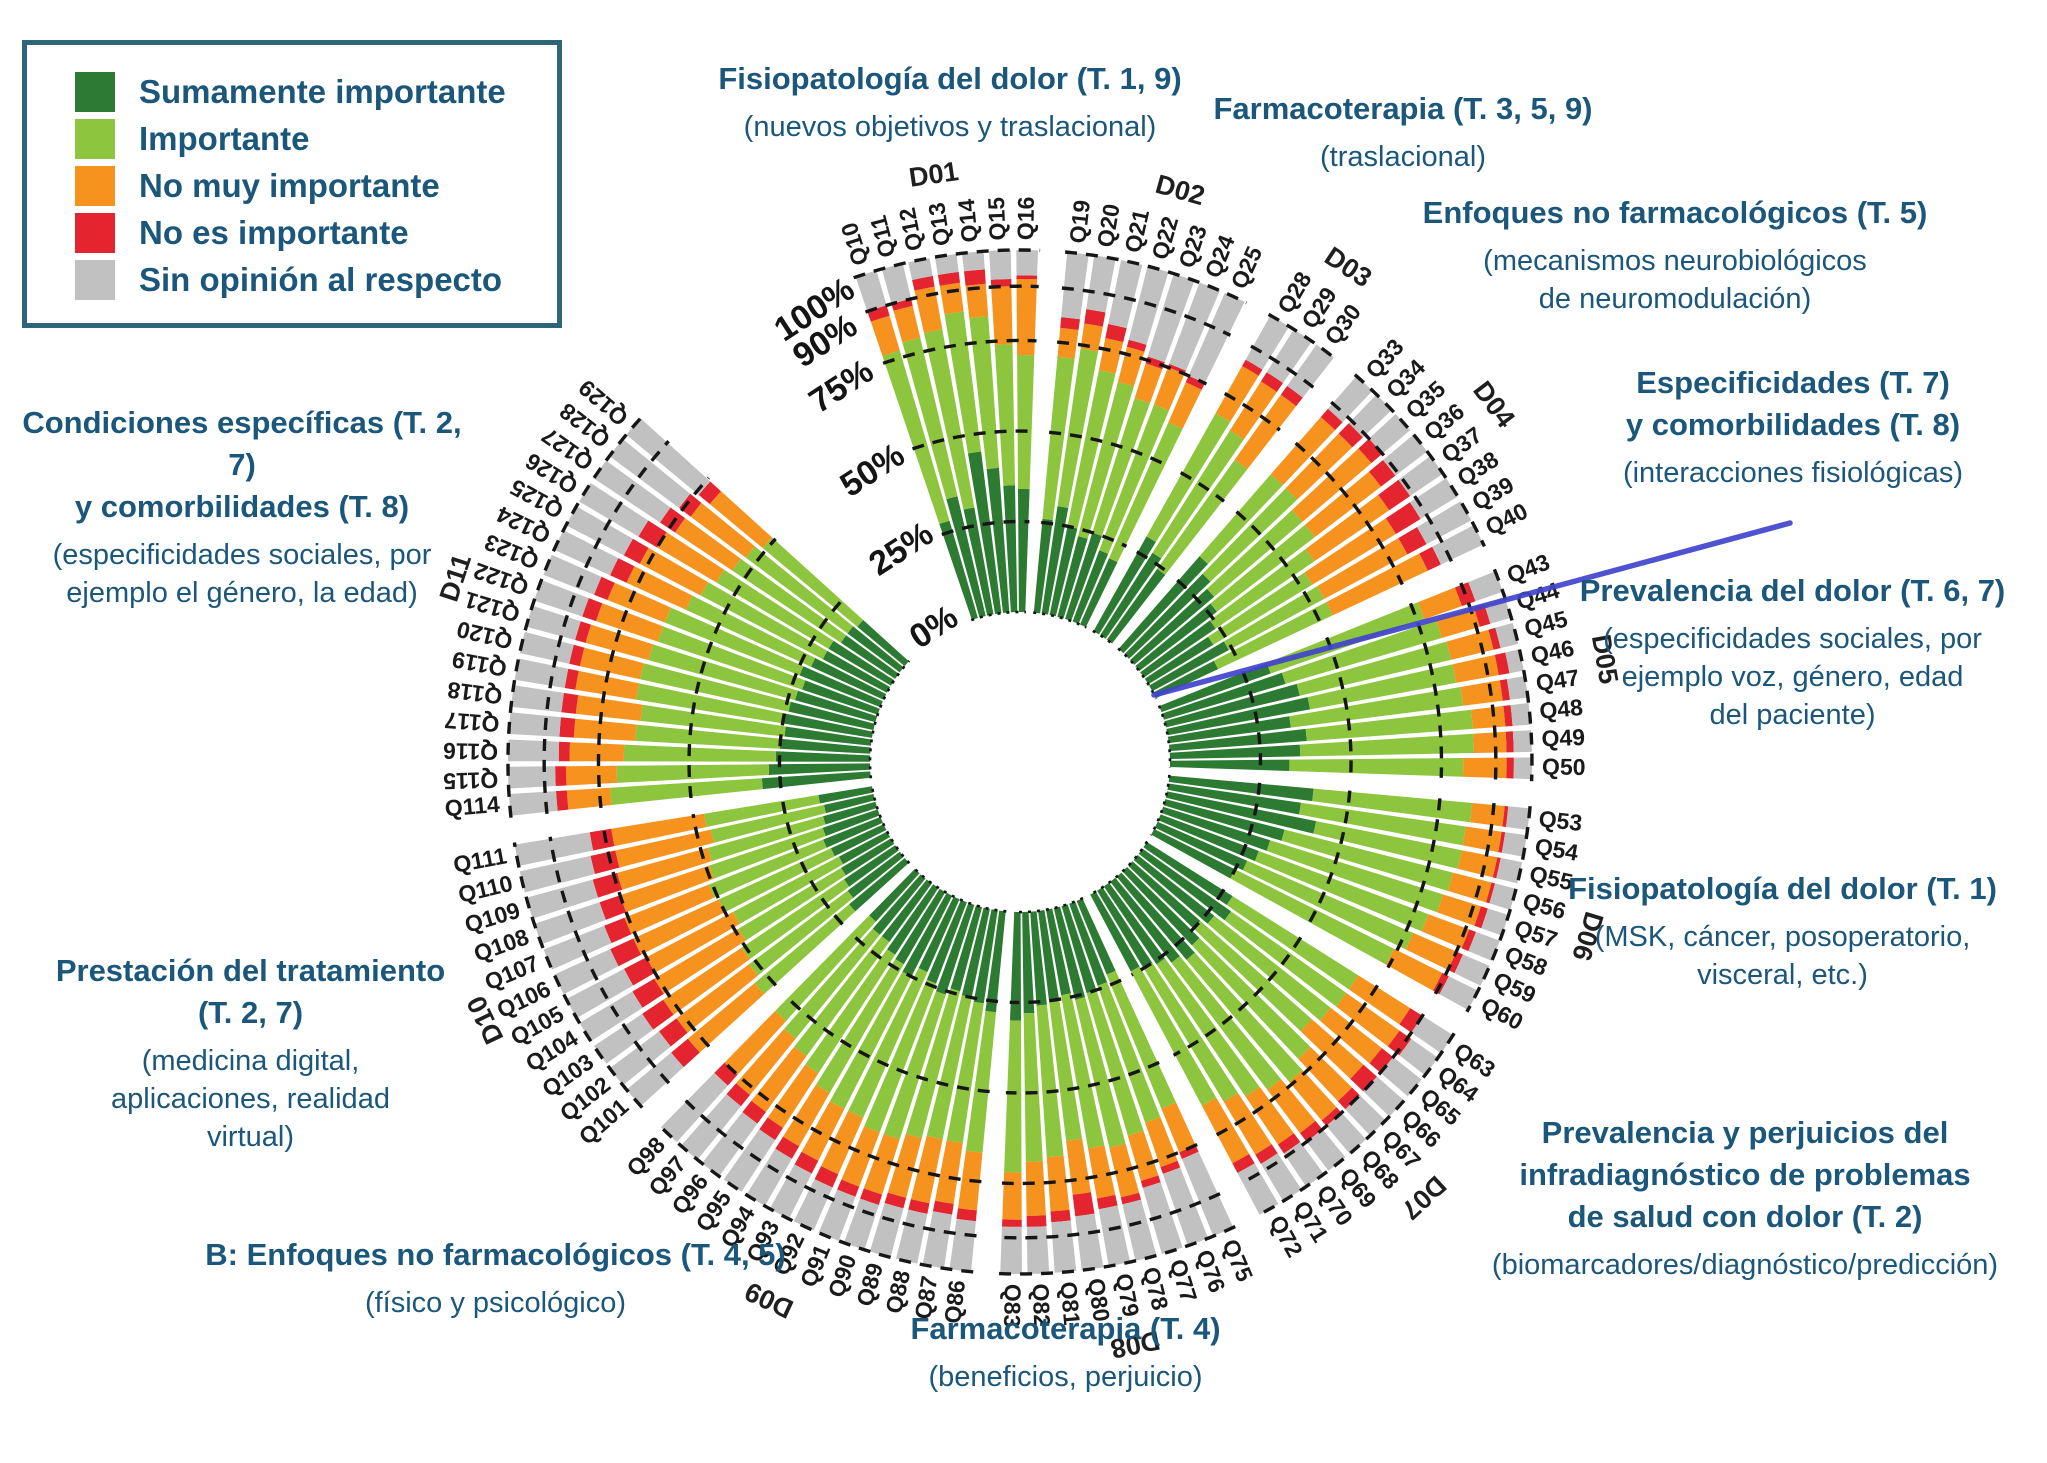 This screenshot has height=1463, width=2047. I want to click on annotation-title: Prevalencia del dolor (T. 6, 7), so click(1792, 590).